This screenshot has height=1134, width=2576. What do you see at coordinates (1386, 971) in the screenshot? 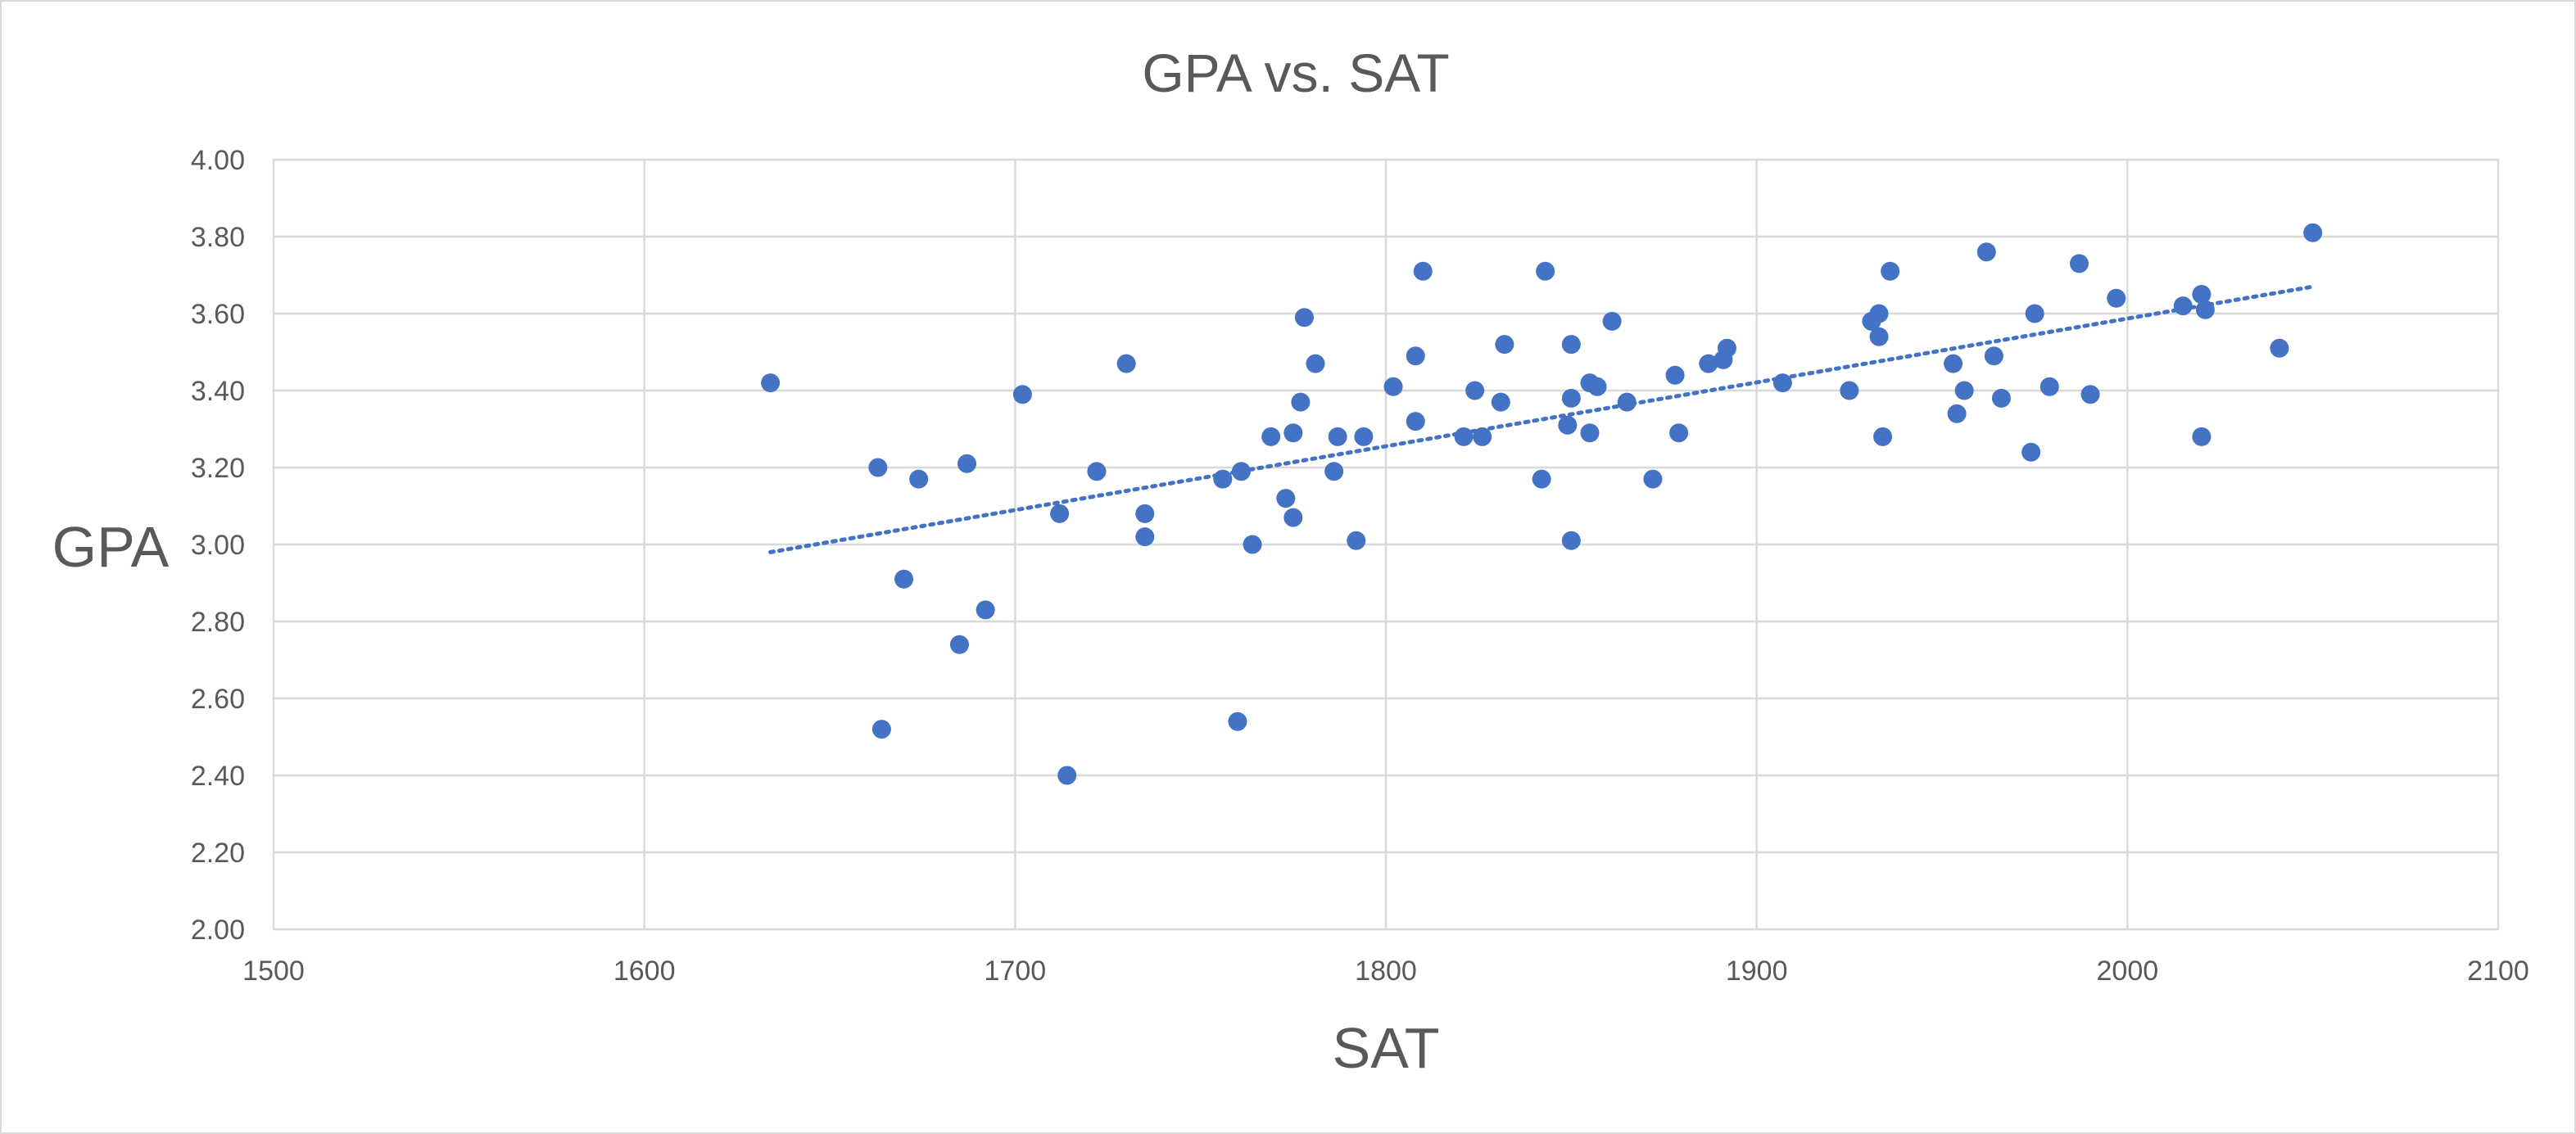
I see `x-tick-label: 1800` at bounding box center [1386, 971].